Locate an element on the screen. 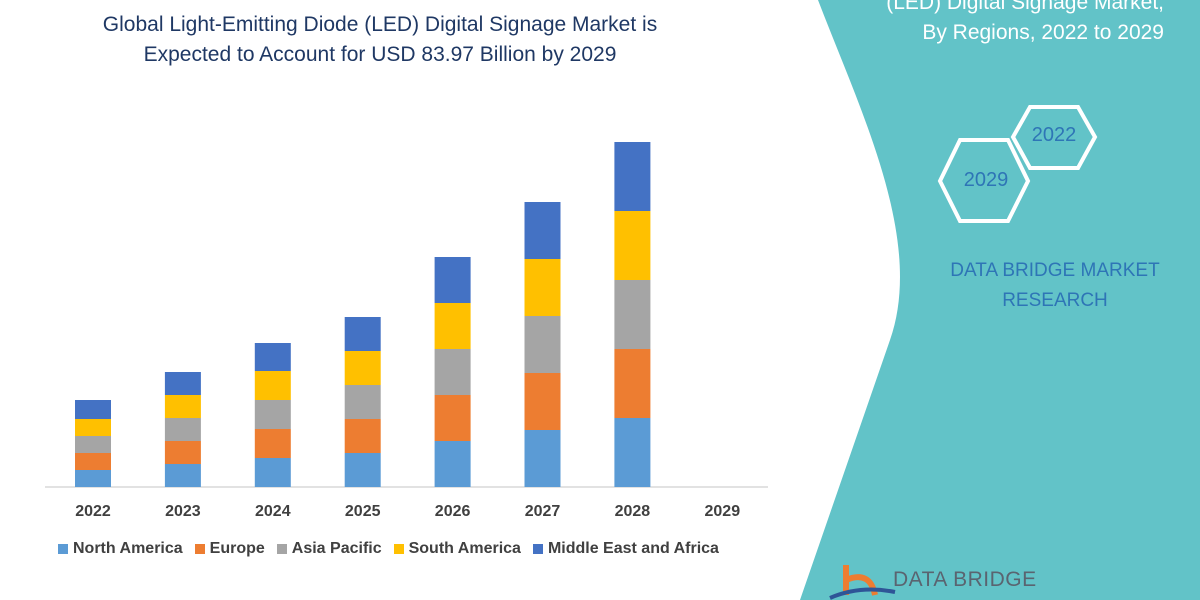 This screenshot has height=600, width=1200. legend-label: North America is located at coordinates (128, 548).